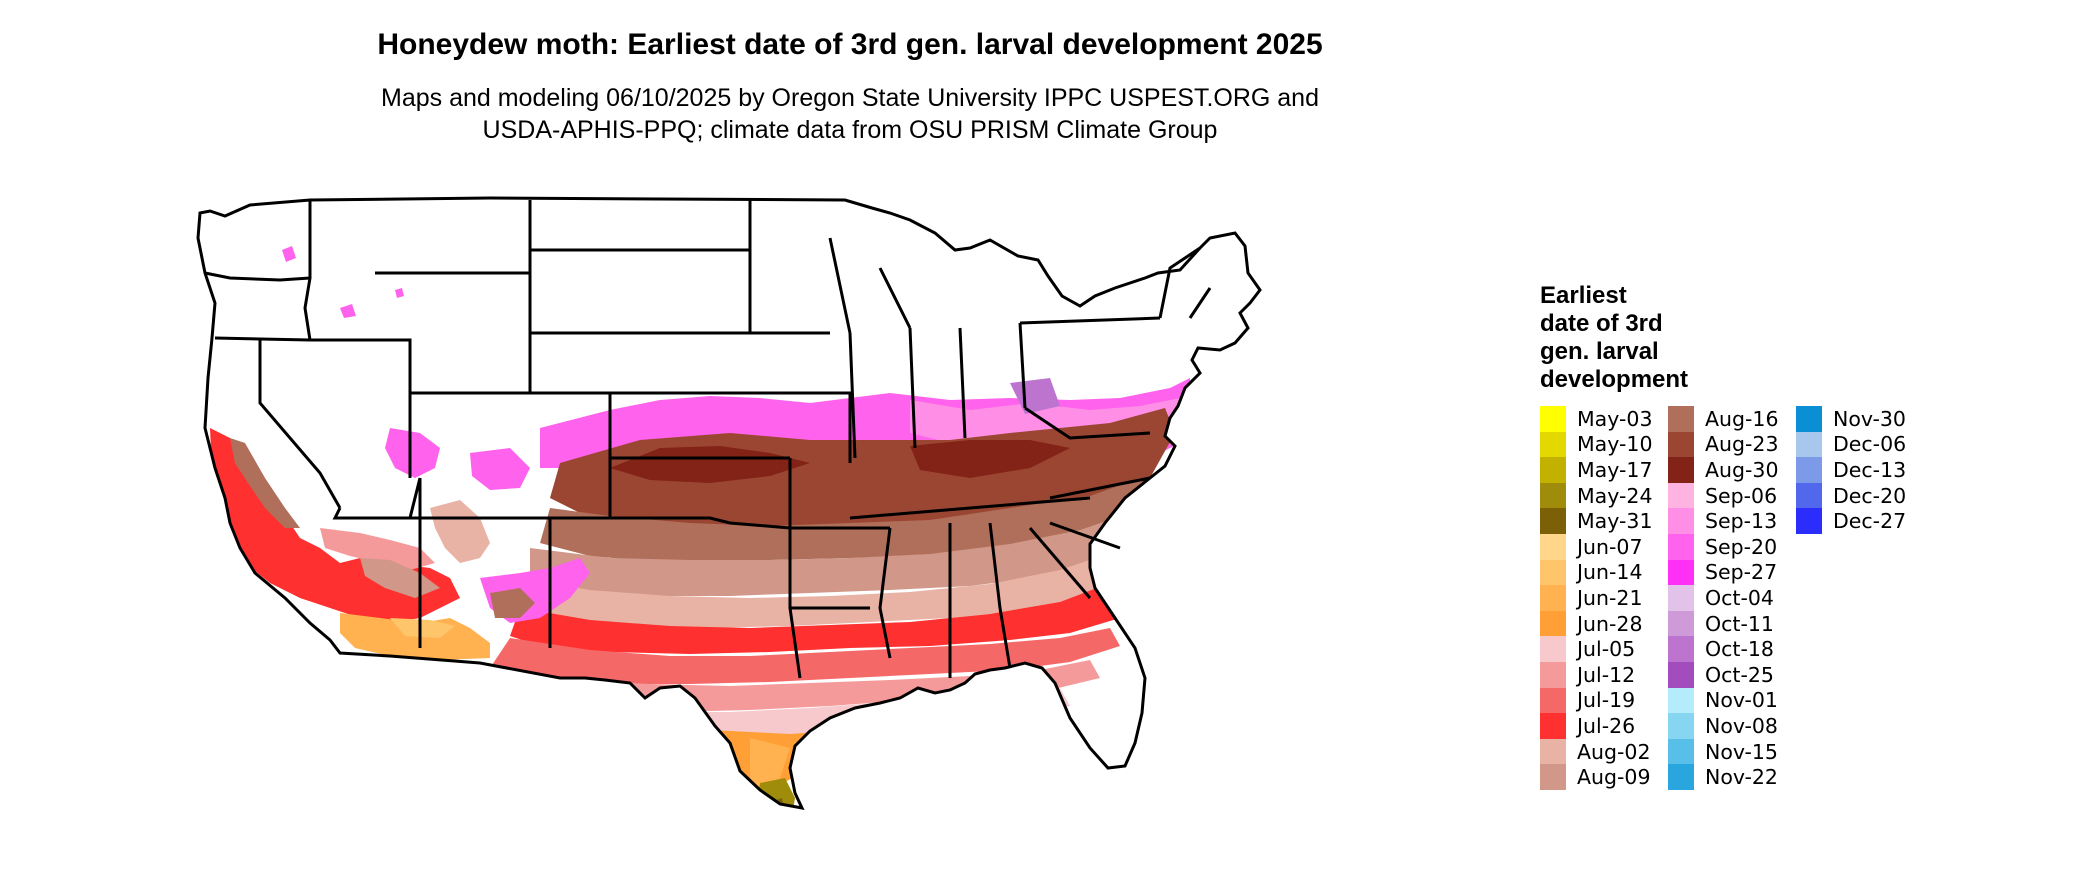  I want to click on legend-label: Sep-13, so click(1741, 521).